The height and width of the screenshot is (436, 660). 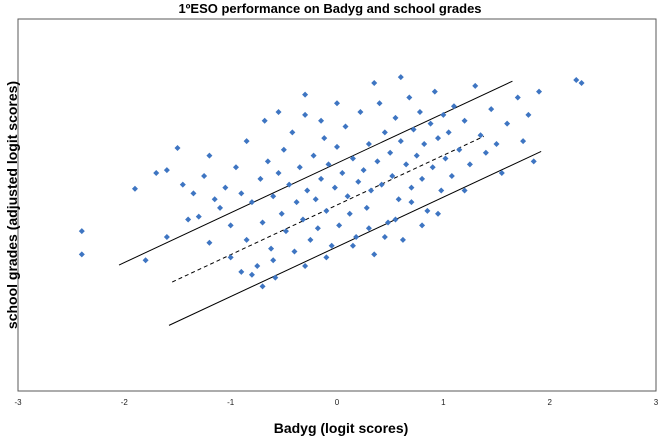 I want to click on y-axis-title: school grades (adjusted logit scores), so click(x=12, y=205).